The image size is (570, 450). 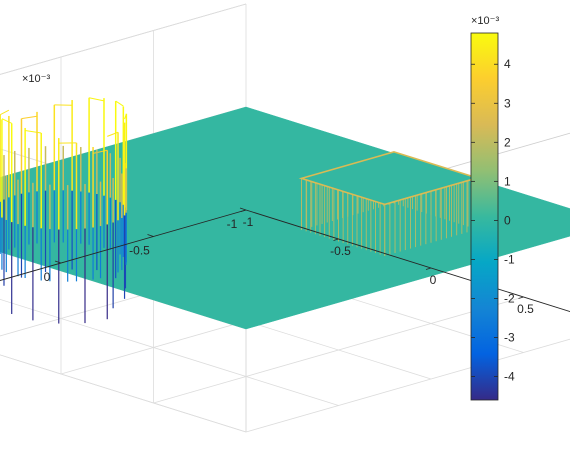 I want to click on square-top, so click(x=389, y=178).